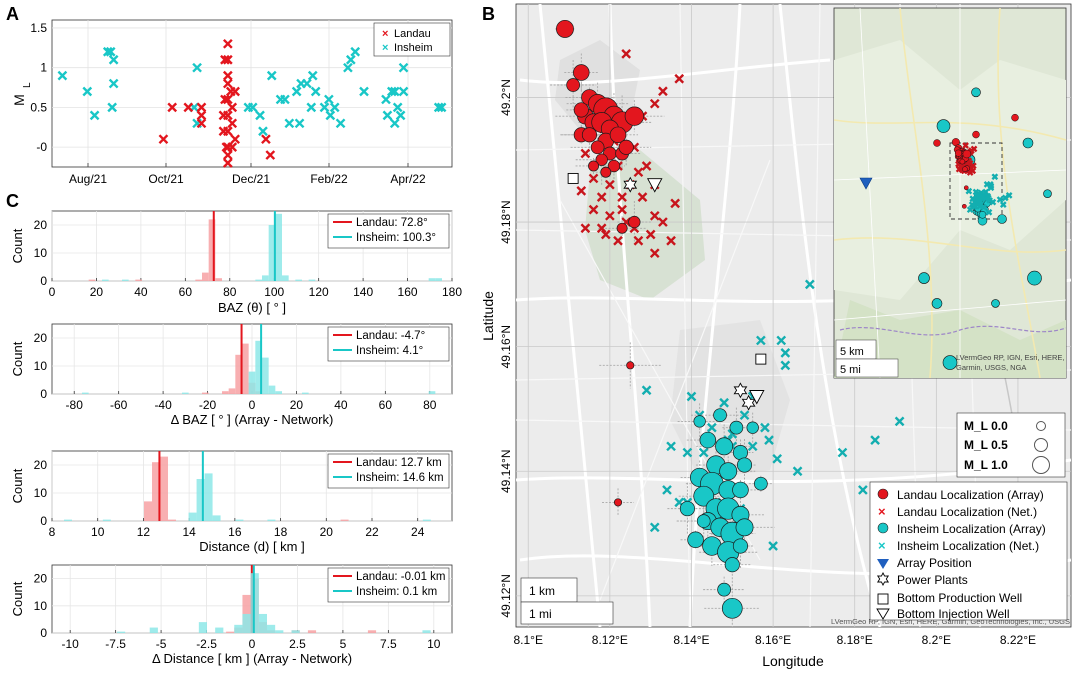 This screenshot has height=673, width=1072. I want to click on legend-landau-array: Landau Localization (Array), so click(970, 495).